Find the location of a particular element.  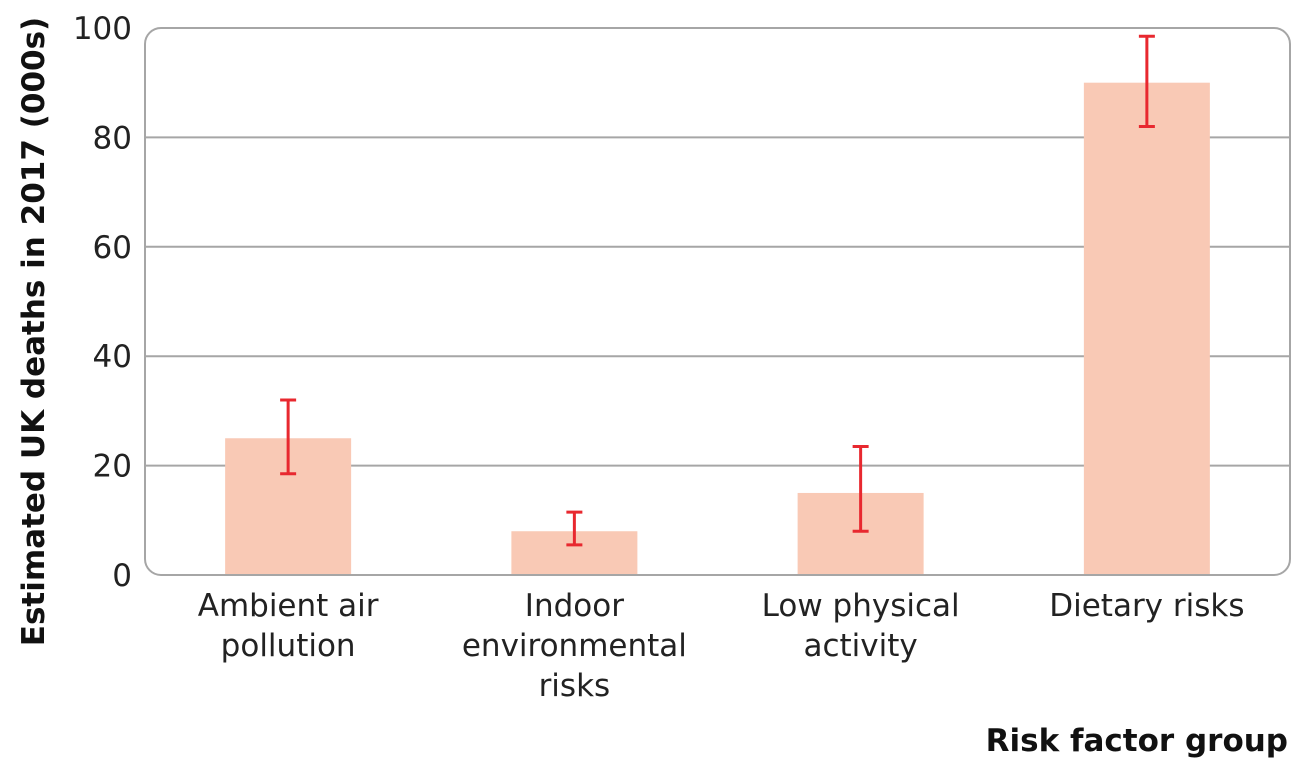

x-category-label-line: Indoor is located at coordinates (574, 606).